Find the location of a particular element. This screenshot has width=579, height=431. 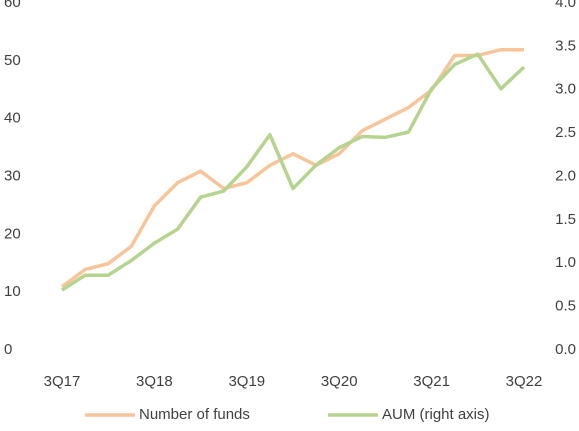

y2-tick-label: 3.5 is located at coordinates (565, 45).